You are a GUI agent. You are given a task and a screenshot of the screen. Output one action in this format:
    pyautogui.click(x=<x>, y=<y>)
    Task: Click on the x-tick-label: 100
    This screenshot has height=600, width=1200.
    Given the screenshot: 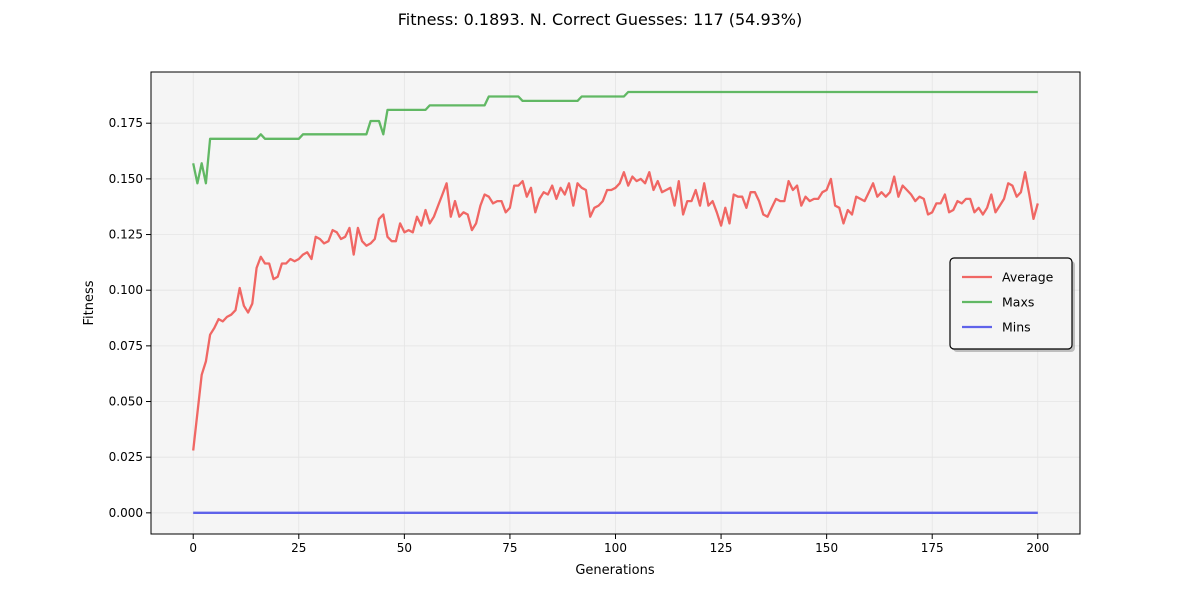 What is the action you would take?
    pyautogui.click(x=615, y=548)
    